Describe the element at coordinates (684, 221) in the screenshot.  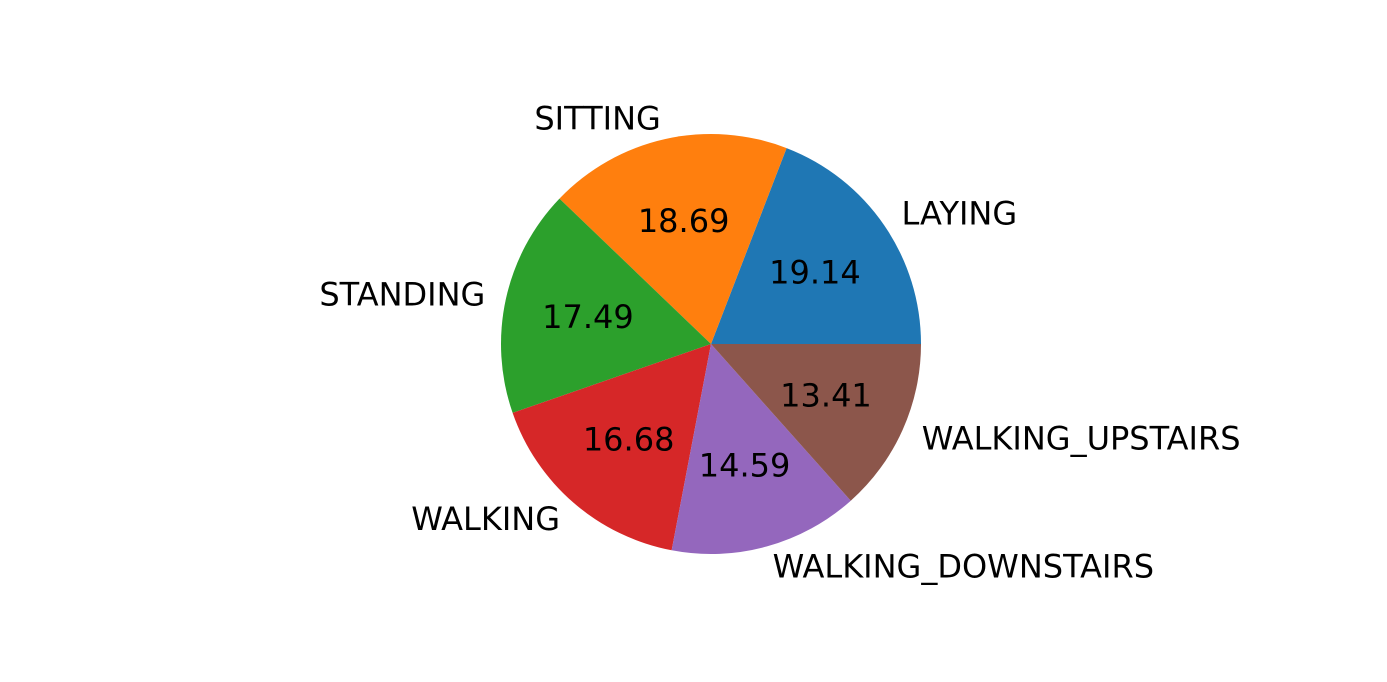
I see `pct-label-sitting: 18.69` at that location.